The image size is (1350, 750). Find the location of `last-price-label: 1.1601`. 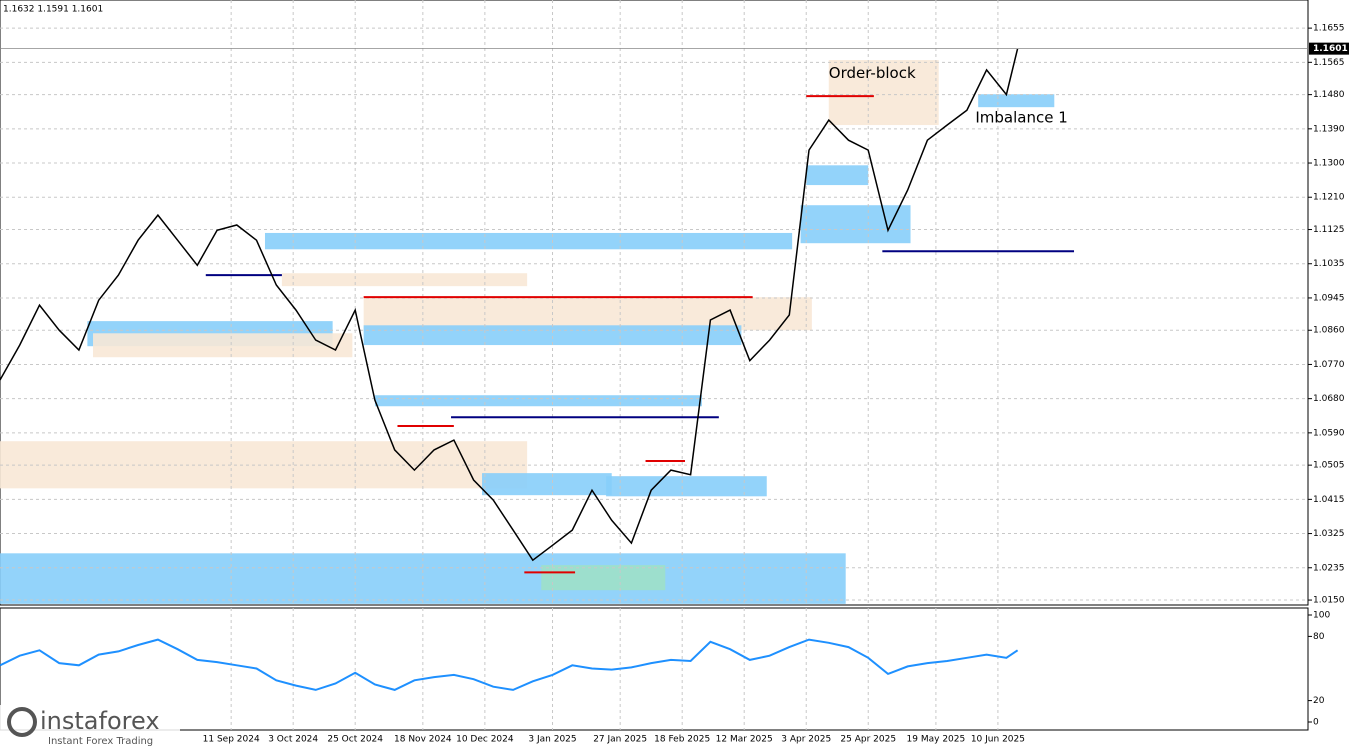

last-price-label: 1.1601 is located at coordinates (1330, 49).